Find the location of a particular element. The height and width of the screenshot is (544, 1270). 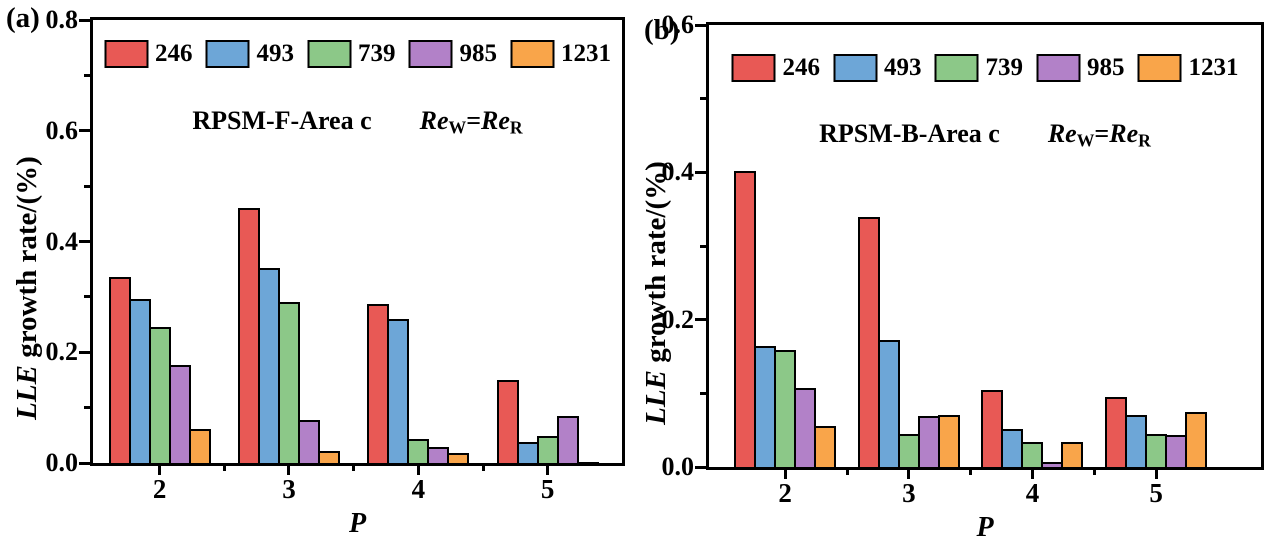

titles-row: RPSM-B-Area c ReW=ReR is located at coordinates (985, 135).